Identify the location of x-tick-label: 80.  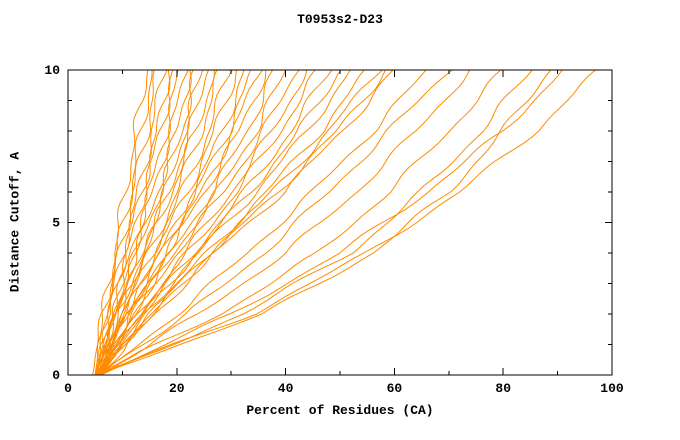
(503, 388).